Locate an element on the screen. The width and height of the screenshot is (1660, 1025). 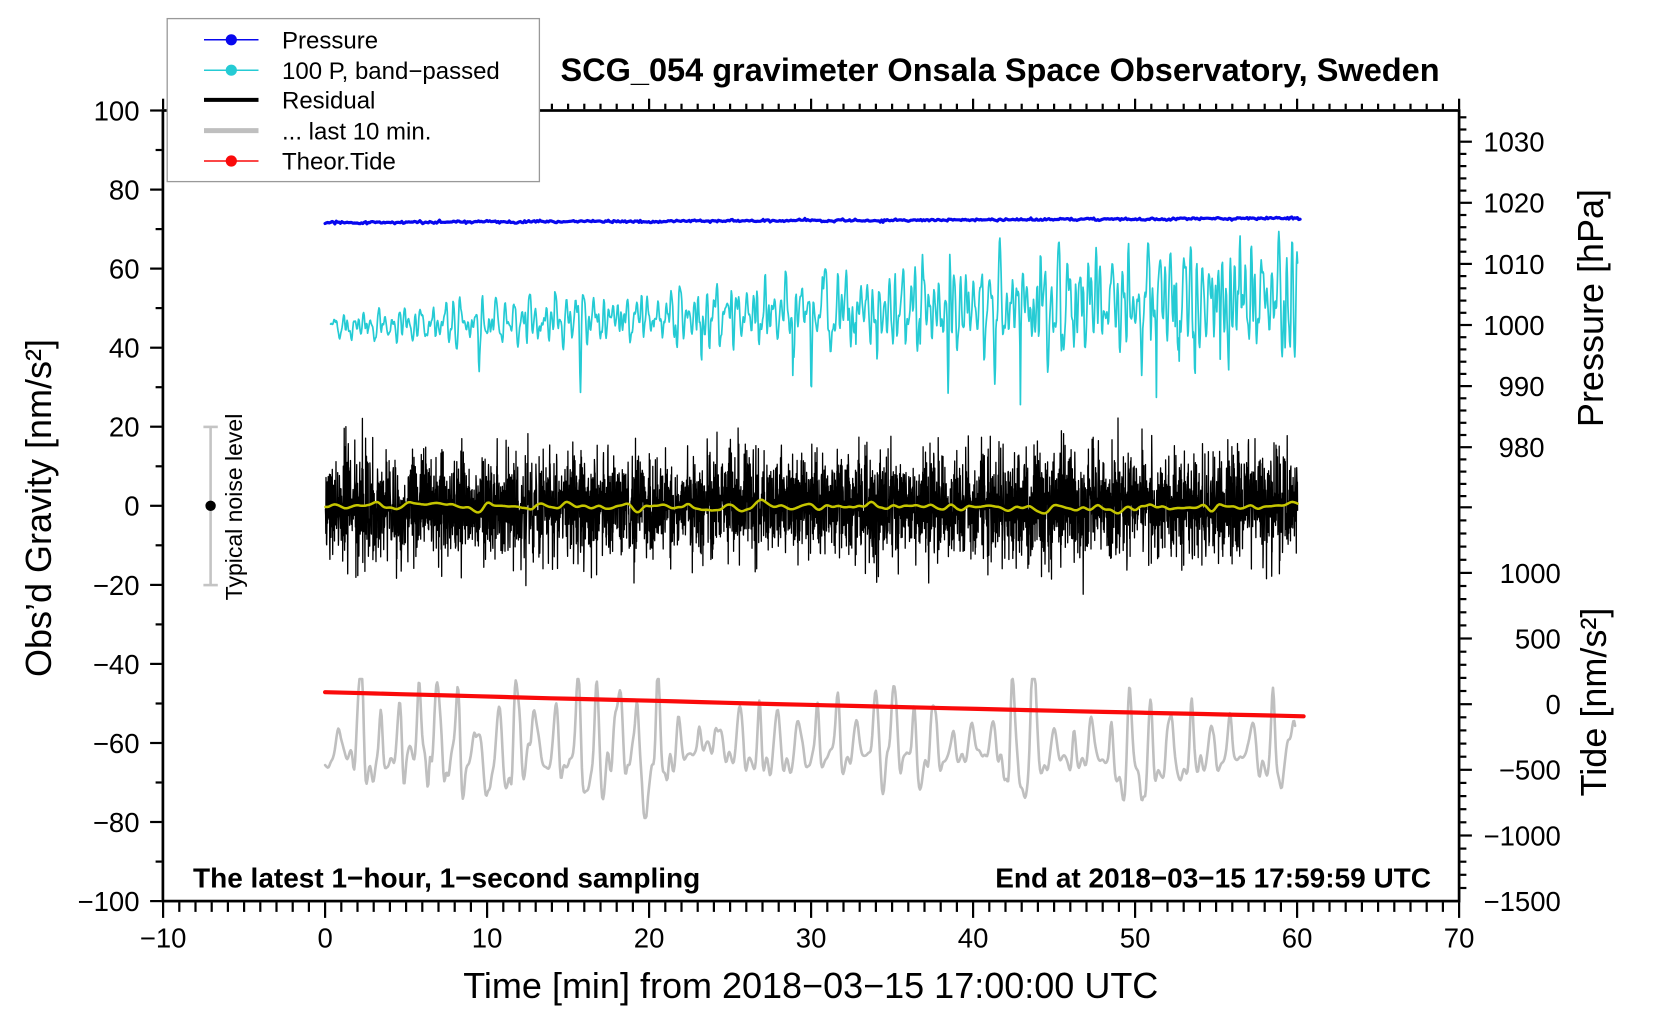
svg-text: Tide [nm/s²] is located at coordinates (1593, 702).